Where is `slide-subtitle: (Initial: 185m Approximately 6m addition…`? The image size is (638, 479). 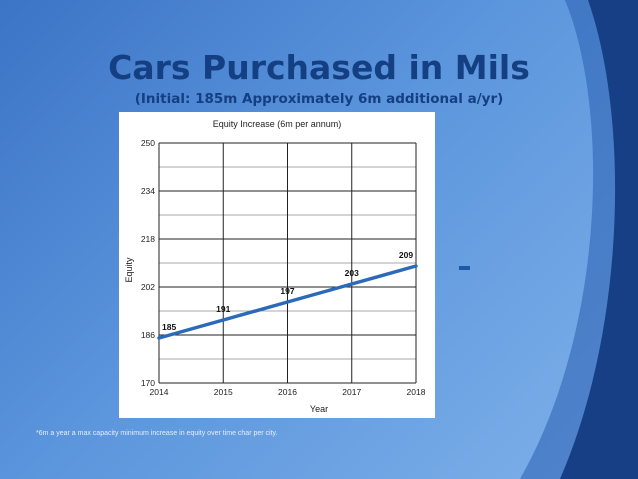 slide-subtitle: (Initial: 185m Approximately 6m addition… is located at coordinates (319, 99).